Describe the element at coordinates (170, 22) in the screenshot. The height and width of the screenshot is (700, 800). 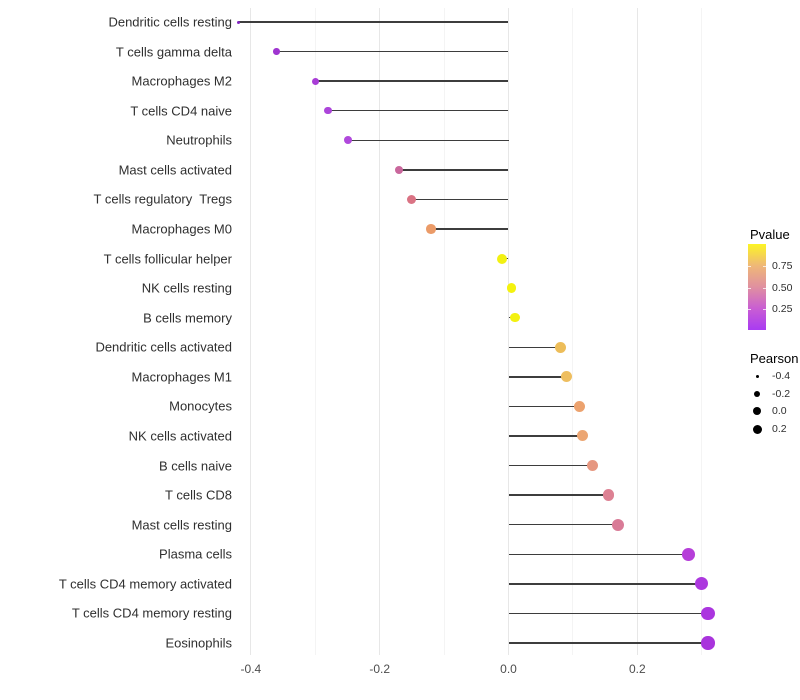
I see `y-axis-label: Dendritic cells resting` at that location.